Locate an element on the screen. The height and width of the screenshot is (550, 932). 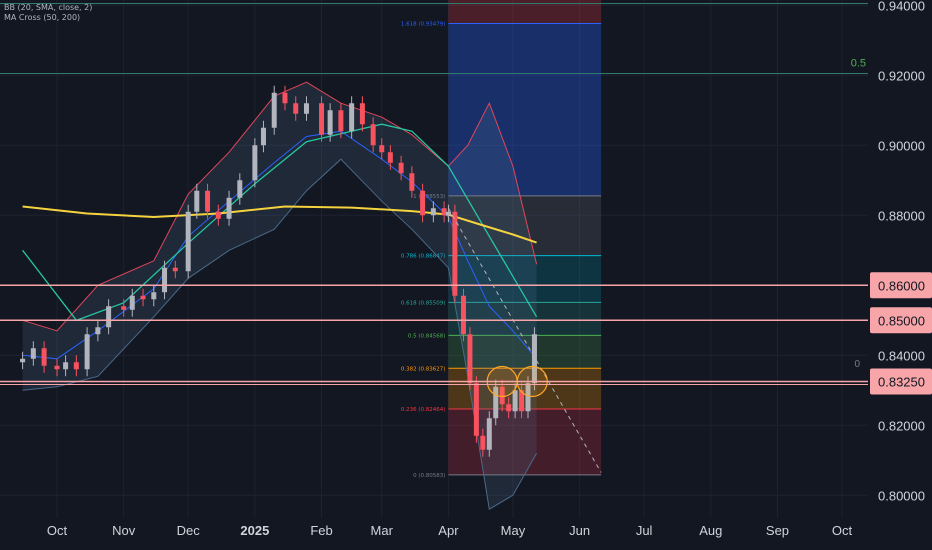
time-tick-label: 2025 is located at coordinates (254, 530).